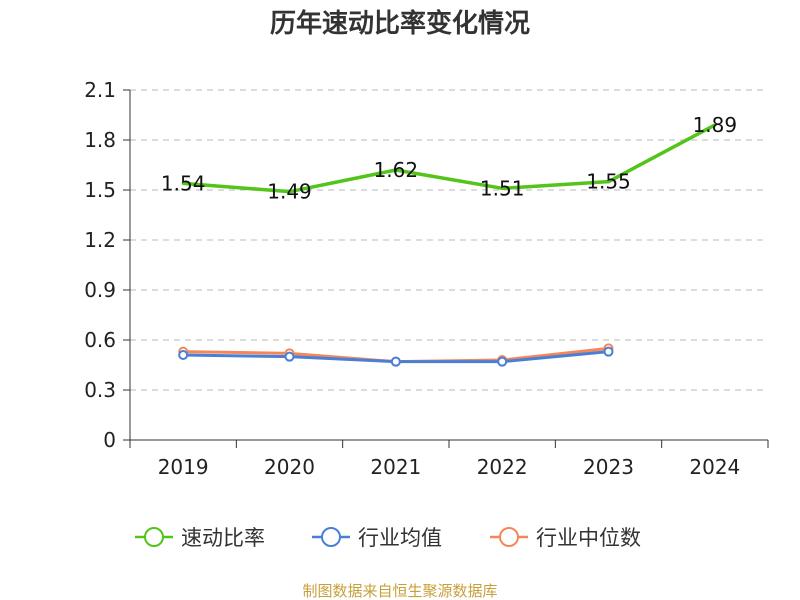  Describe the element at coordinates (399, 591) in the screenshot. I see `source-note: 制图数据来自恒生聚源数据库` at that location.